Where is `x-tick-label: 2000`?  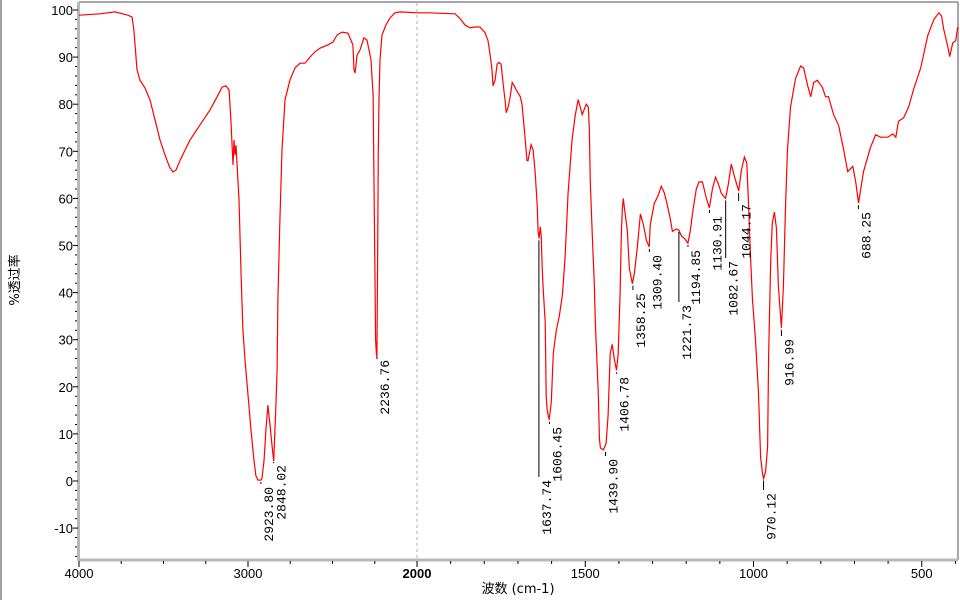 x-tick-label: 2000 is located at coordinates (417, 573).